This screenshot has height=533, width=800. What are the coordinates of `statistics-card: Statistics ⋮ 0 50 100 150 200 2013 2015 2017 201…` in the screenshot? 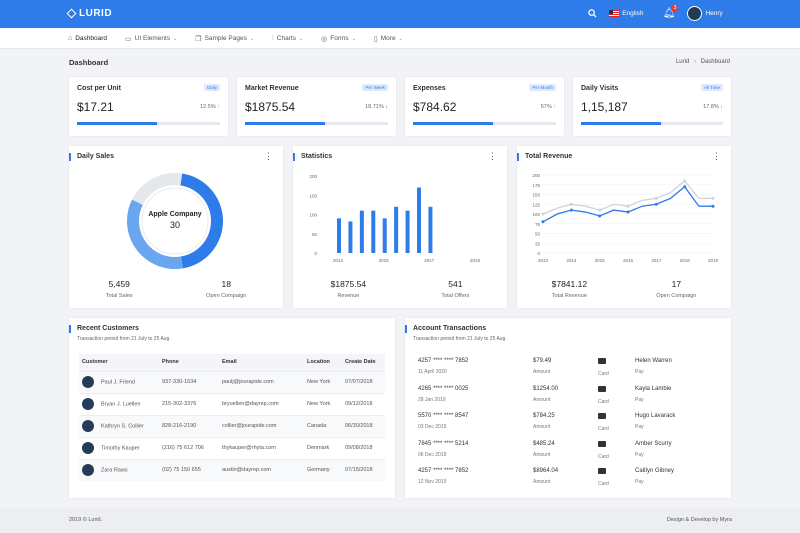 It's located at (399, 227).